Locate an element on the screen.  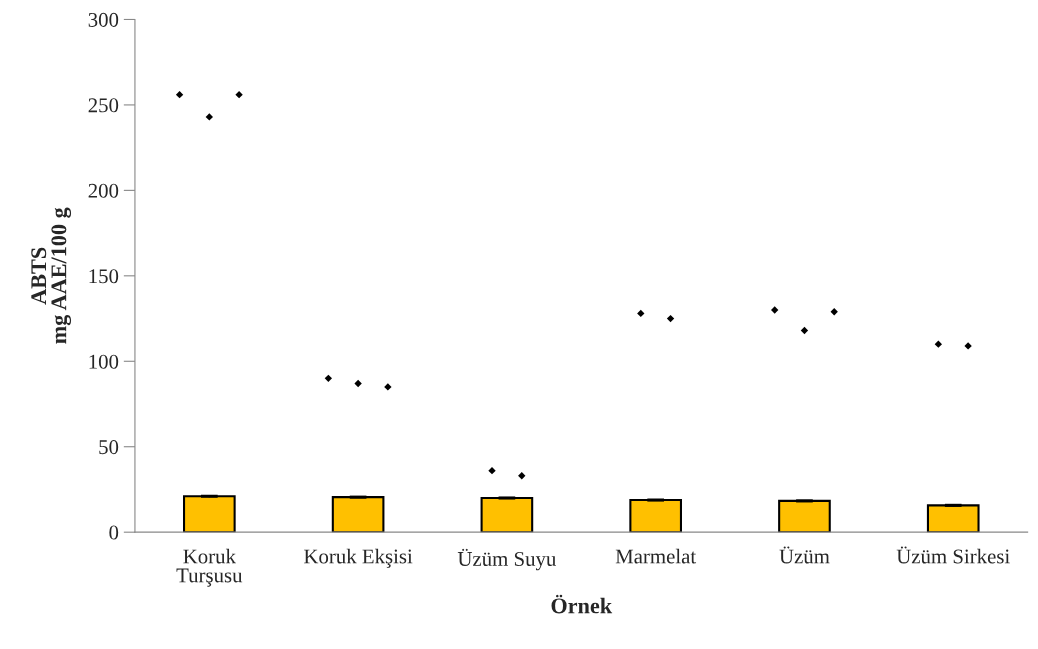
y-tick-label: 200 is located at coordinates (103, 190).